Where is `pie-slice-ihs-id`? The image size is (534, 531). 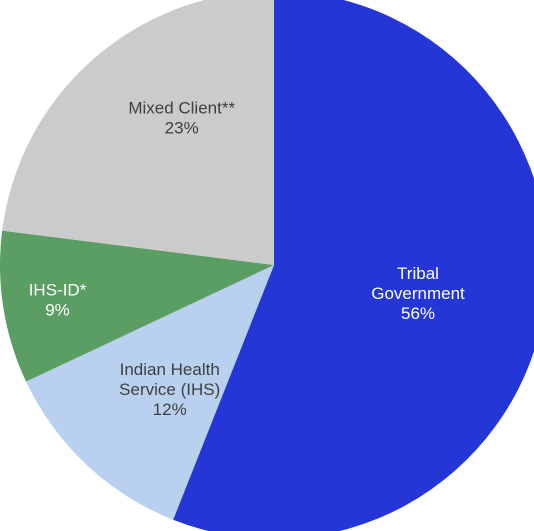 pie-slice-ihs-id is located at coordinates (137, 306).